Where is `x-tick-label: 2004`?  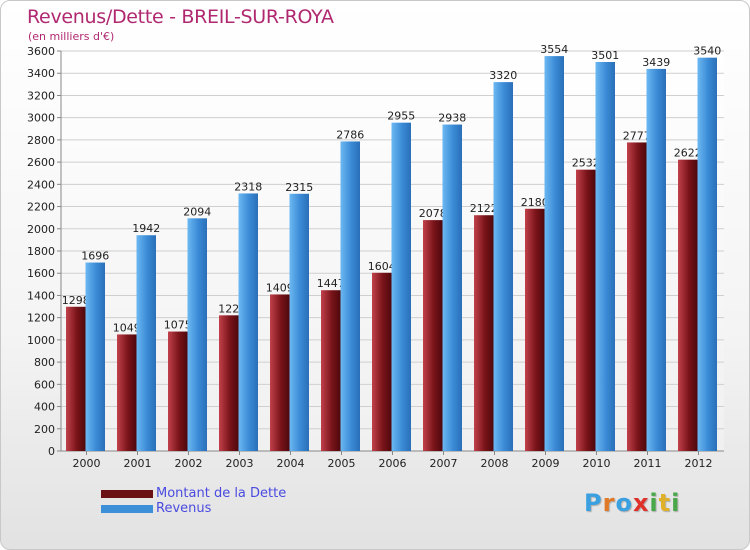
x-tick-label: 2004 is located at coordinates (291, 463).